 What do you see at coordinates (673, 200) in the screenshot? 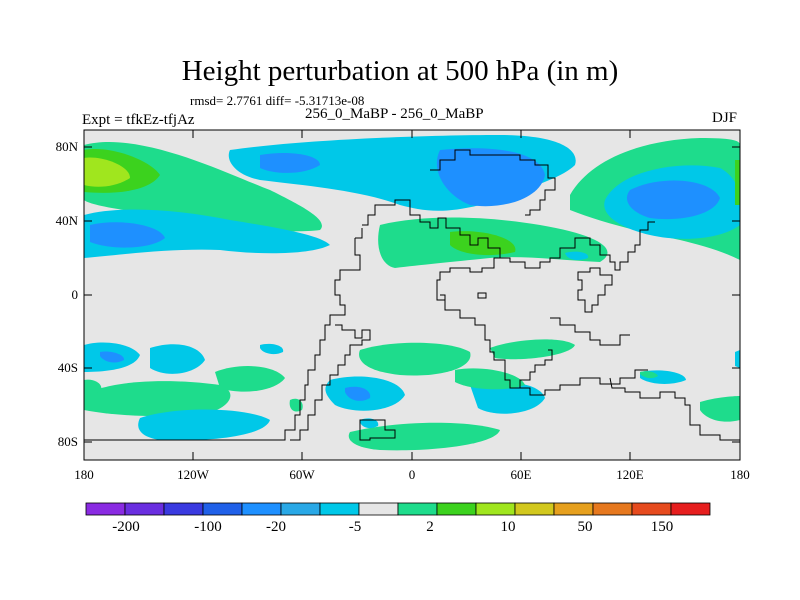
I see `contour-blue-ne-pacific` at bounding box center [673, 200].